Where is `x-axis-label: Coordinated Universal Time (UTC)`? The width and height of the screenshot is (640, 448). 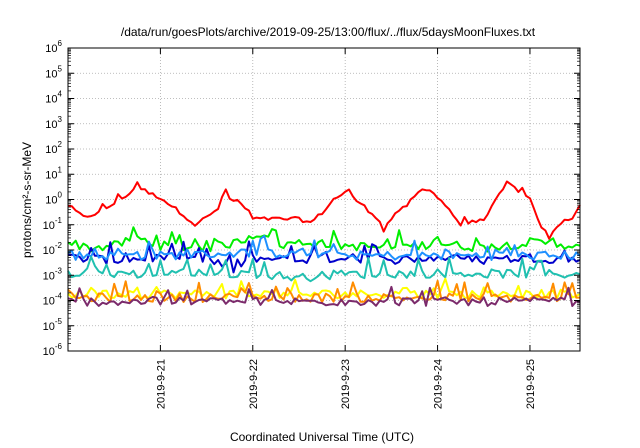 x-axis-label: Coordinated Universal Time (UTC) is located at coordinates (322, 437).